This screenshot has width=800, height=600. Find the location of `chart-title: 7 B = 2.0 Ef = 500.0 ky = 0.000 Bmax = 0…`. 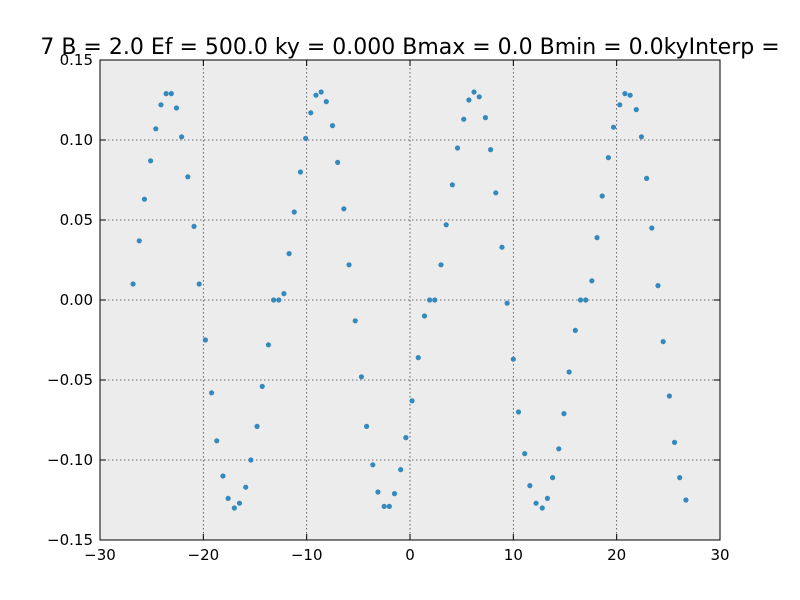

chart-title: 7 B = 2.0 Ef = 500.0 ky = 0.000 Bmax = 0… is located at coordinates (409, 47).